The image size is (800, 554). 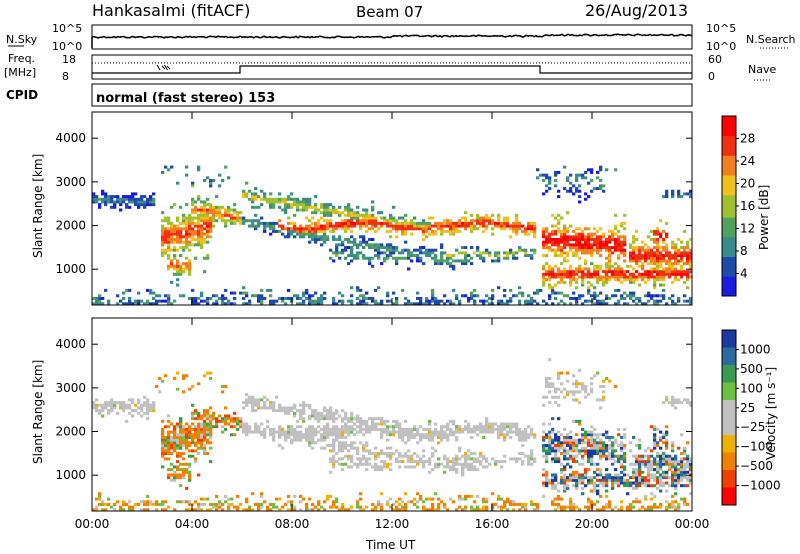 I want to click on nsearch-tick-bottom: 10^0, so click(x=721, y=46).